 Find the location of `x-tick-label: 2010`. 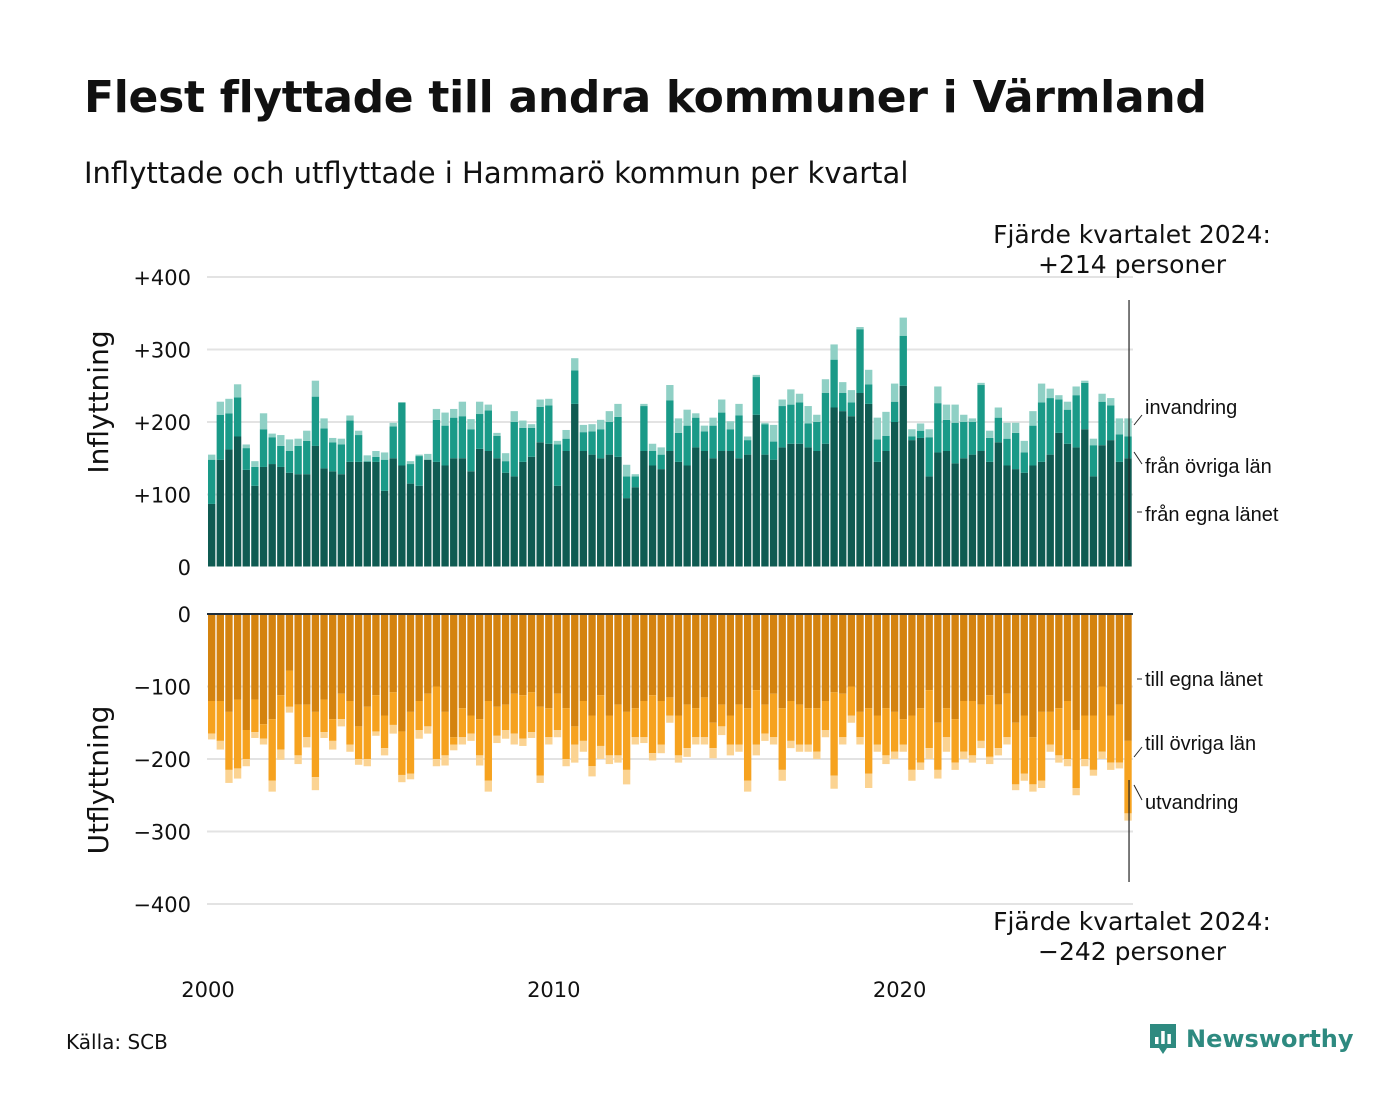

x-tick-label: 2010 is located at coordinates (553, 990).